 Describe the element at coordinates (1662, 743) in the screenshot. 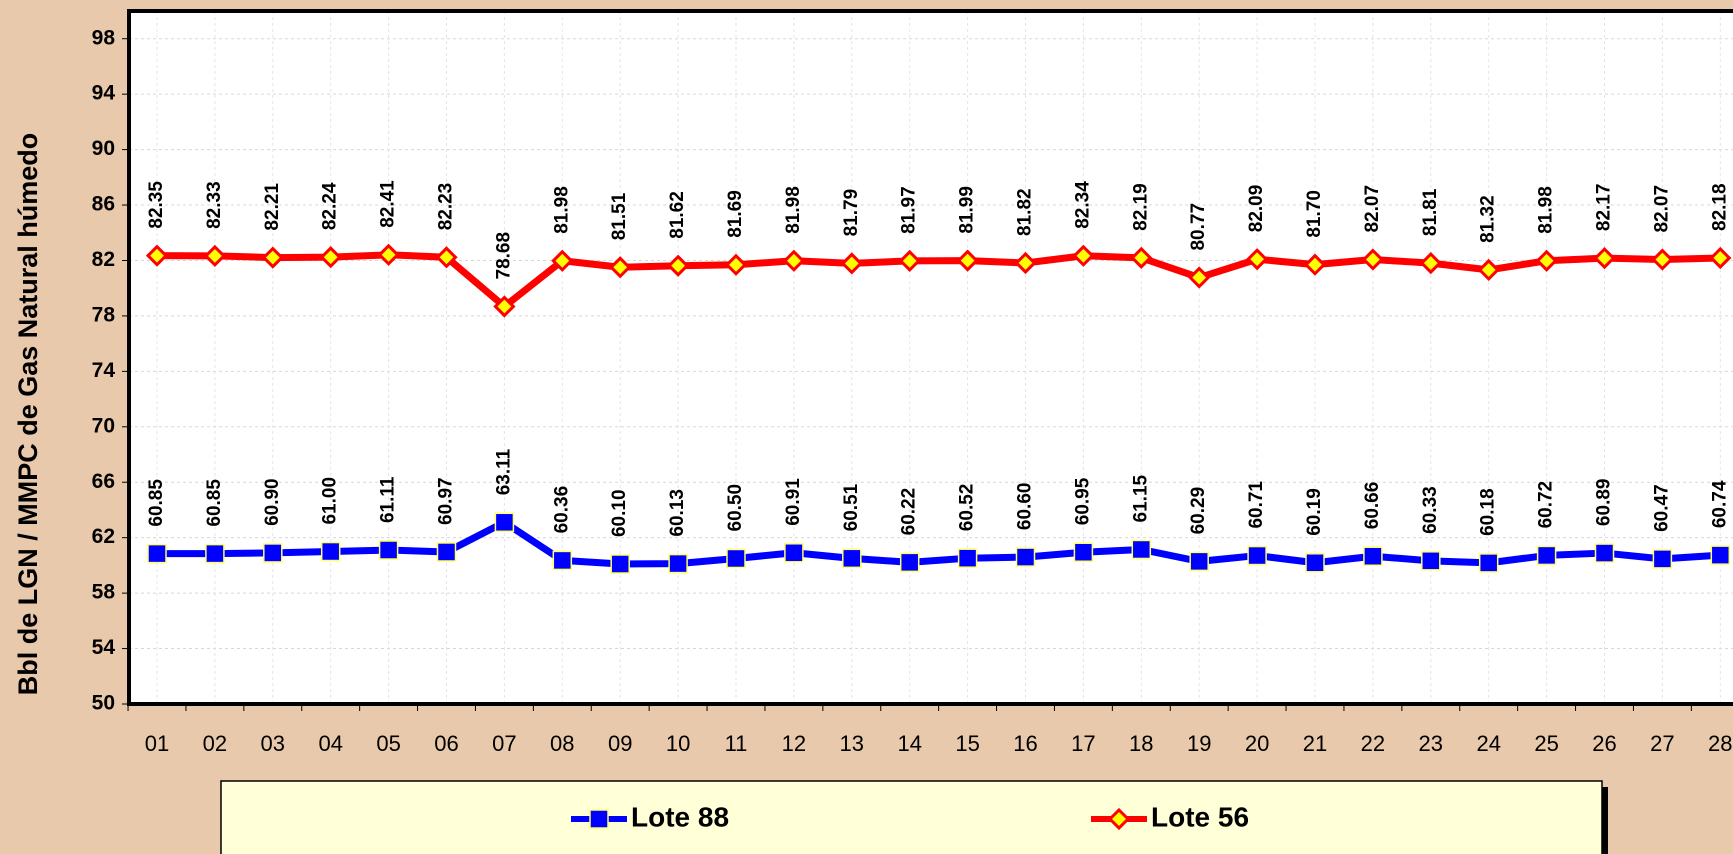

I see `x-tick-label: 27` at that location.